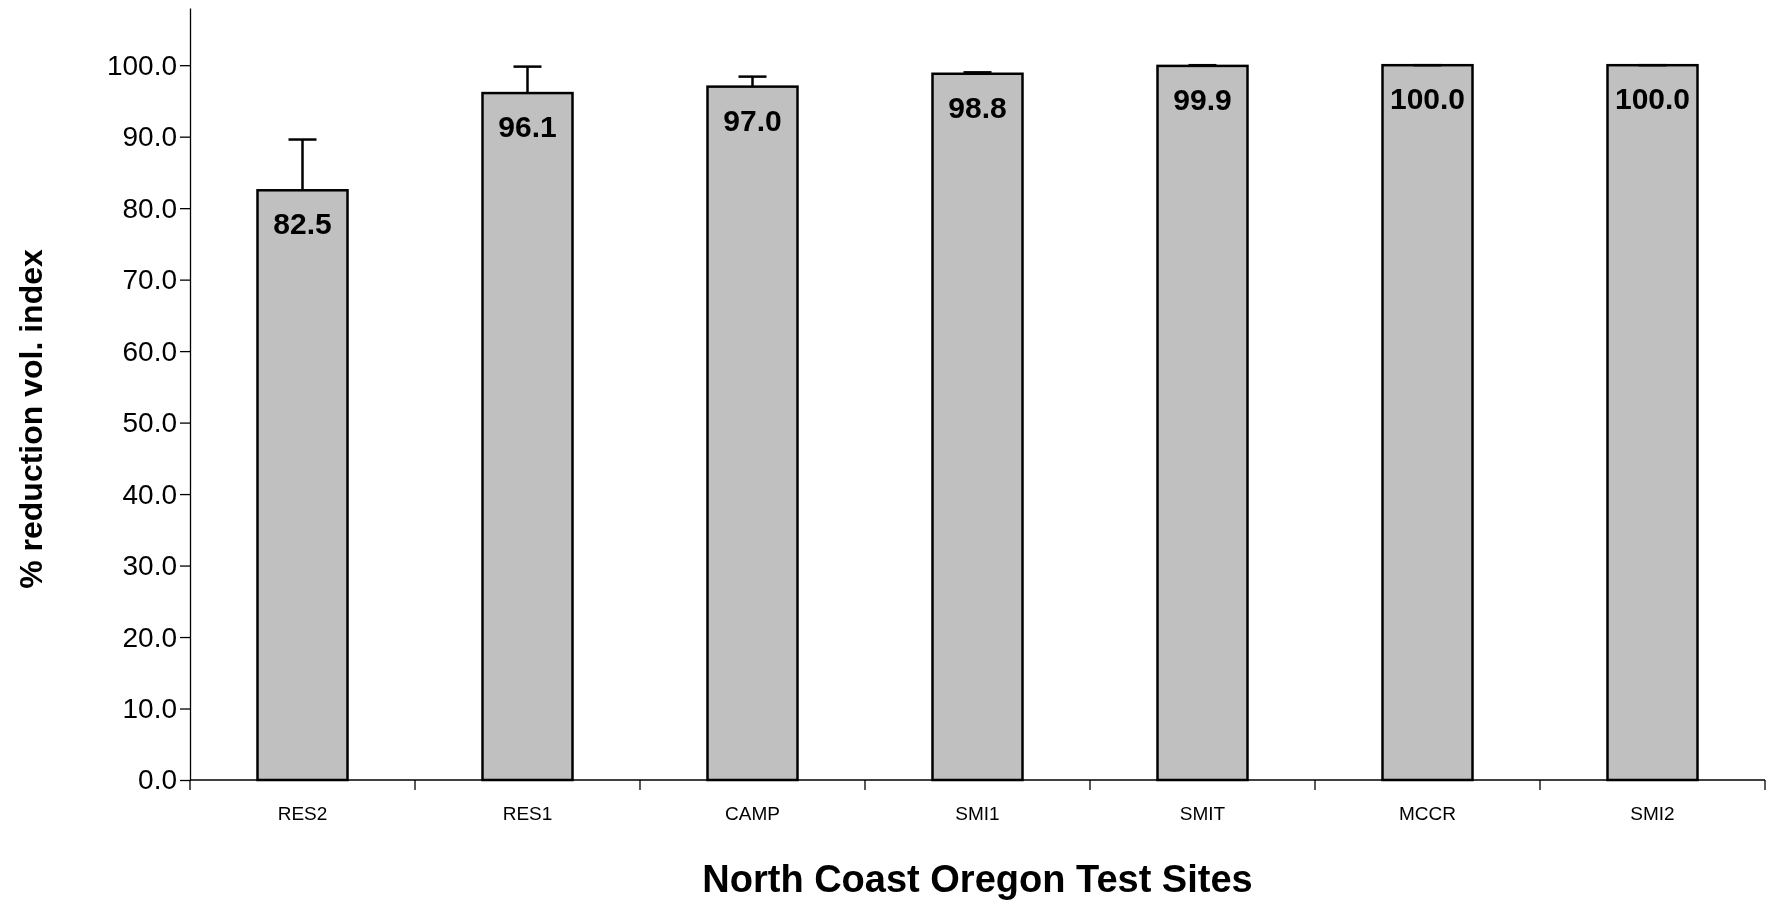  I want to click on x-tick-label: SMIT, so click(1202, 813).